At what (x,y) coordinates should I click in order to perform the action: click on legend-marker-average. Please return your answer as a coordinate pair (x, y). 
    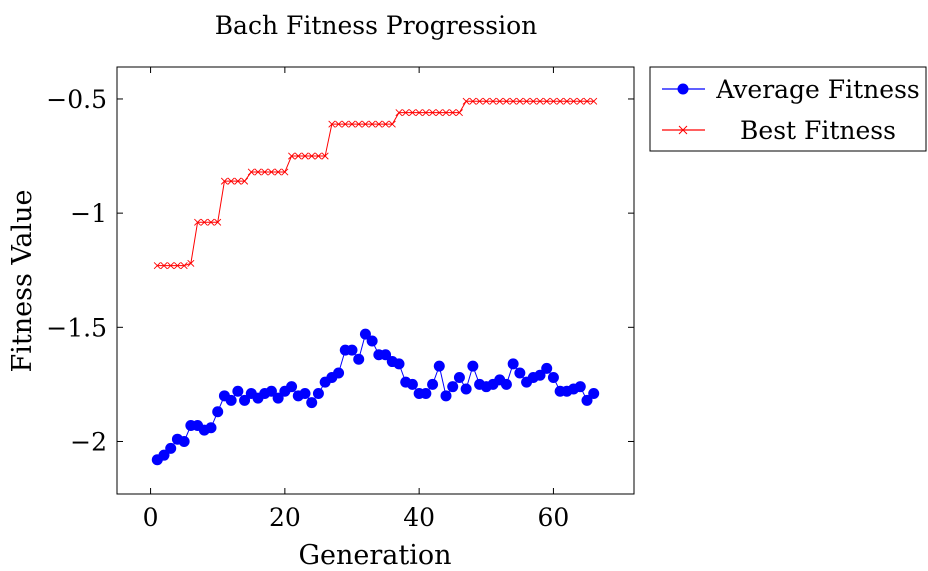
    Looking at the image, I should click on (683, 89).